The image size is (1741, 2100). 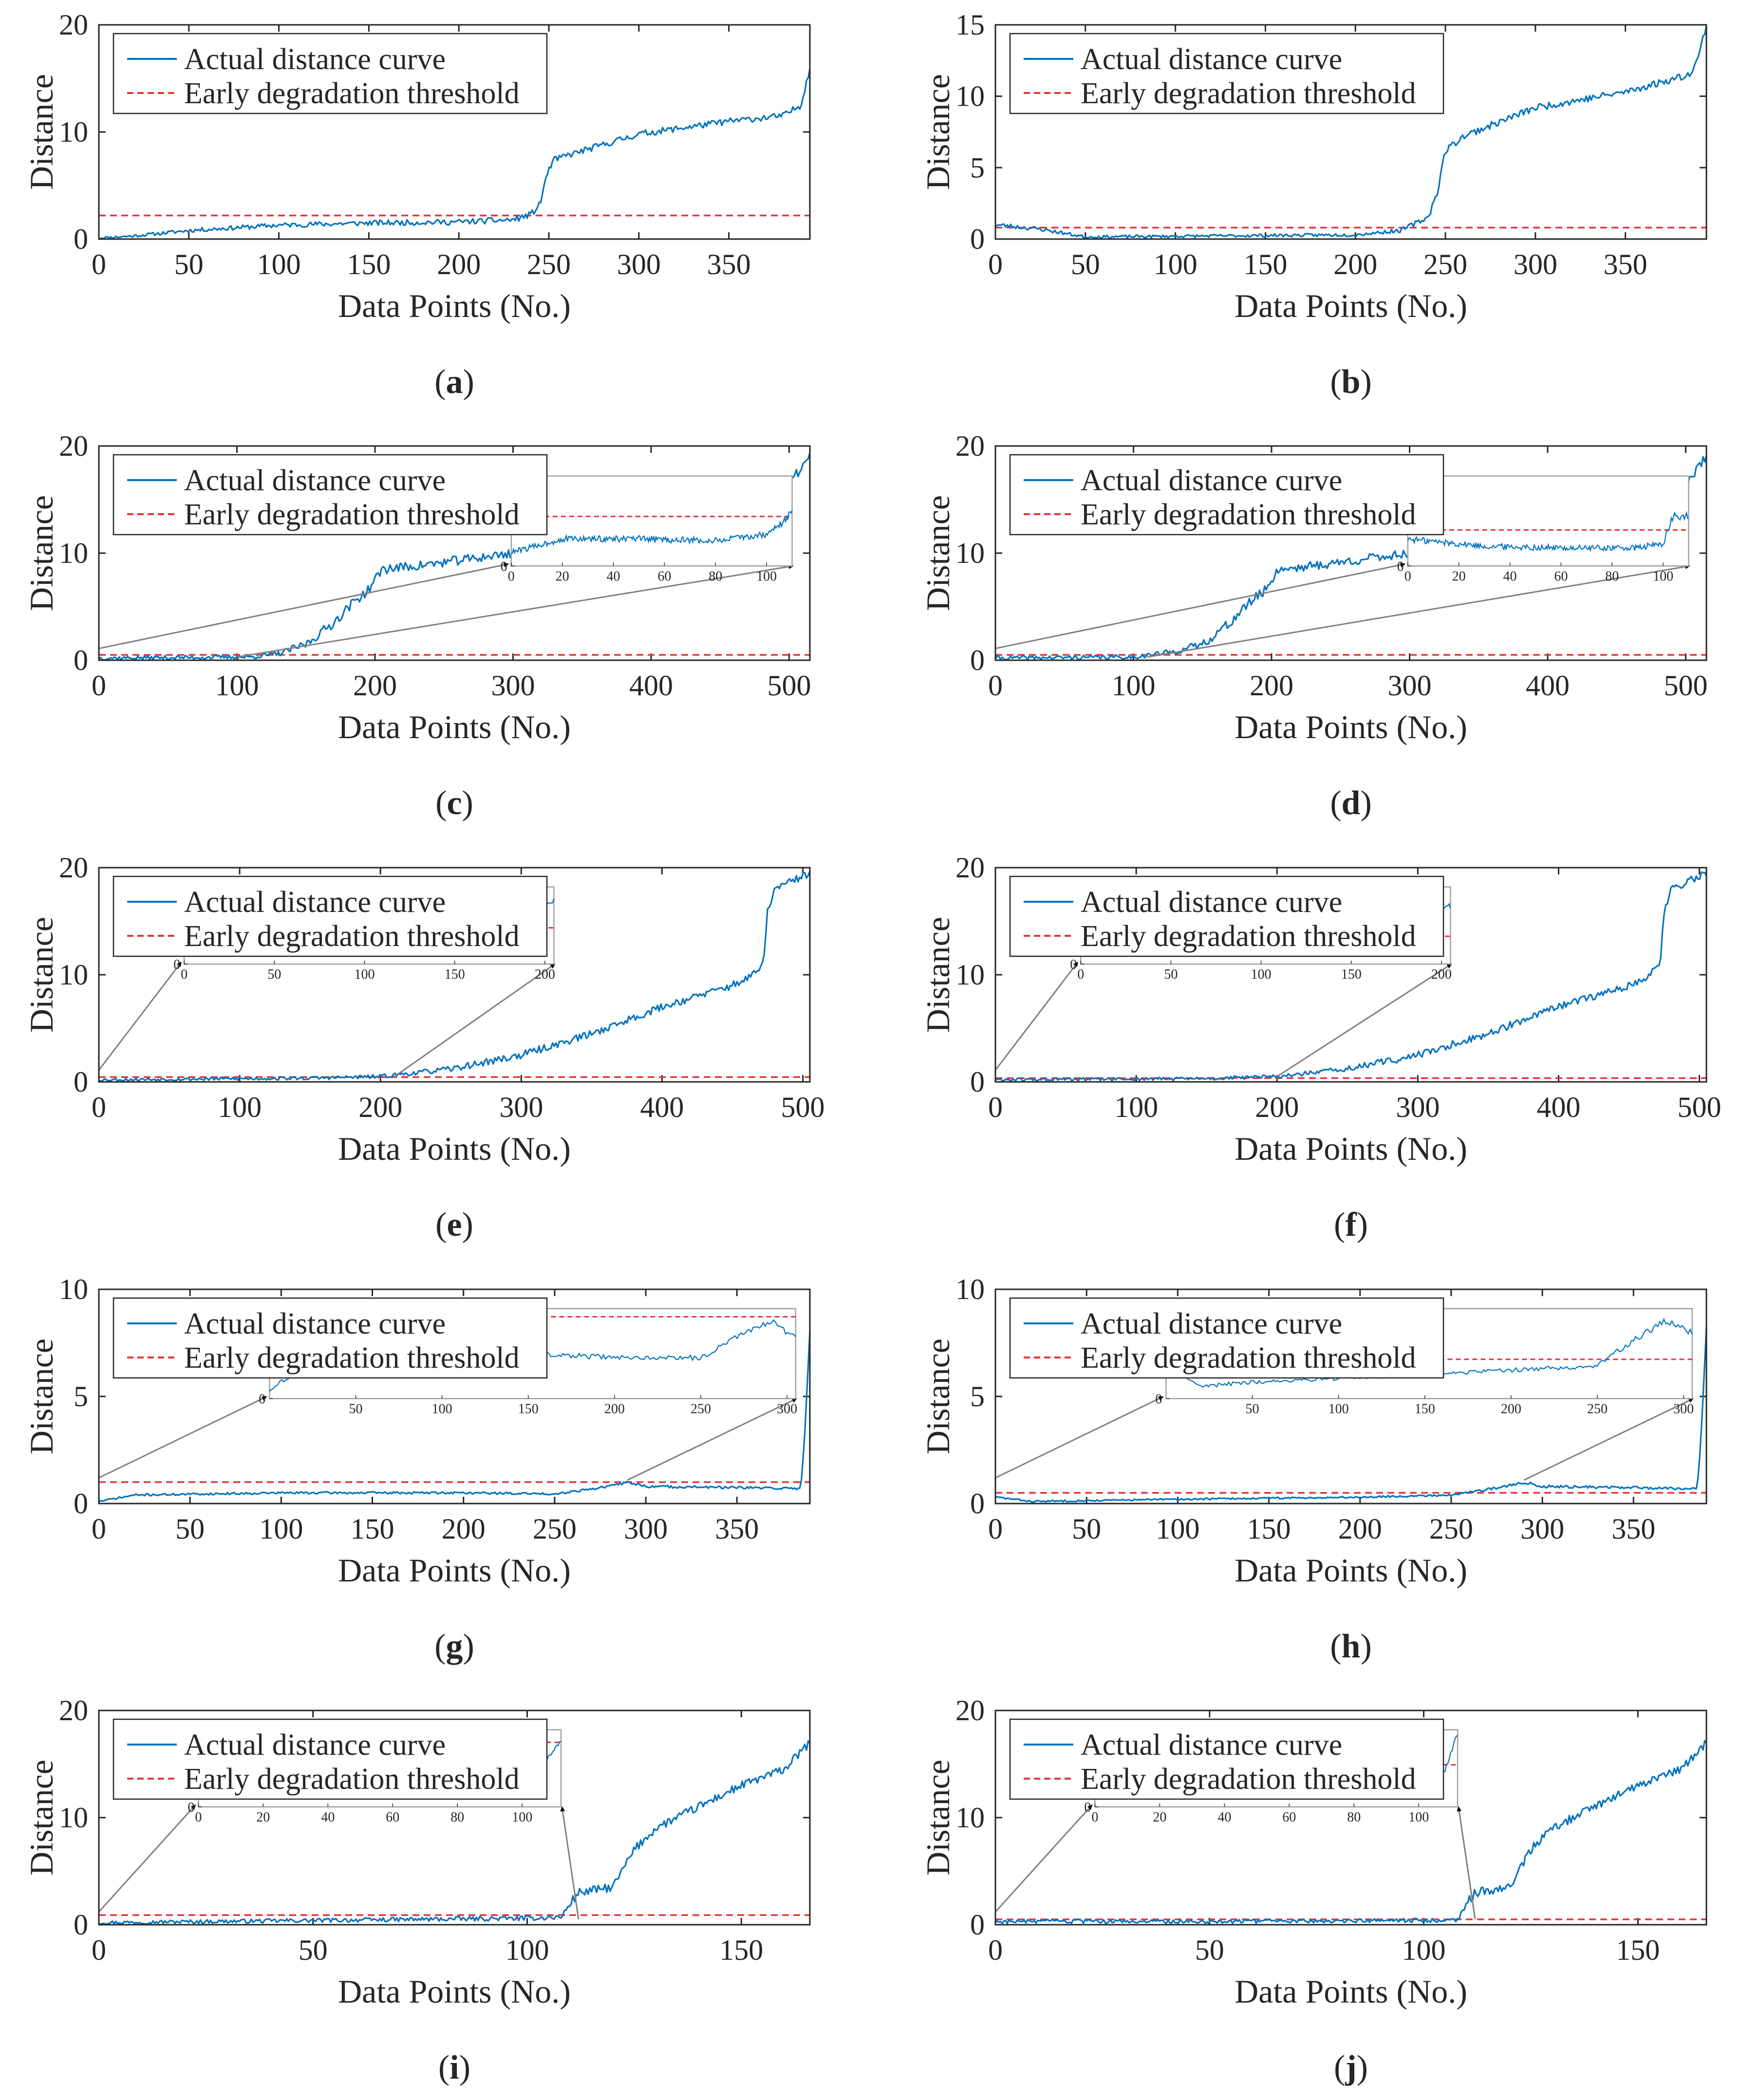 I want to click on y-tick-label: 5, so click(x=977, y=168).